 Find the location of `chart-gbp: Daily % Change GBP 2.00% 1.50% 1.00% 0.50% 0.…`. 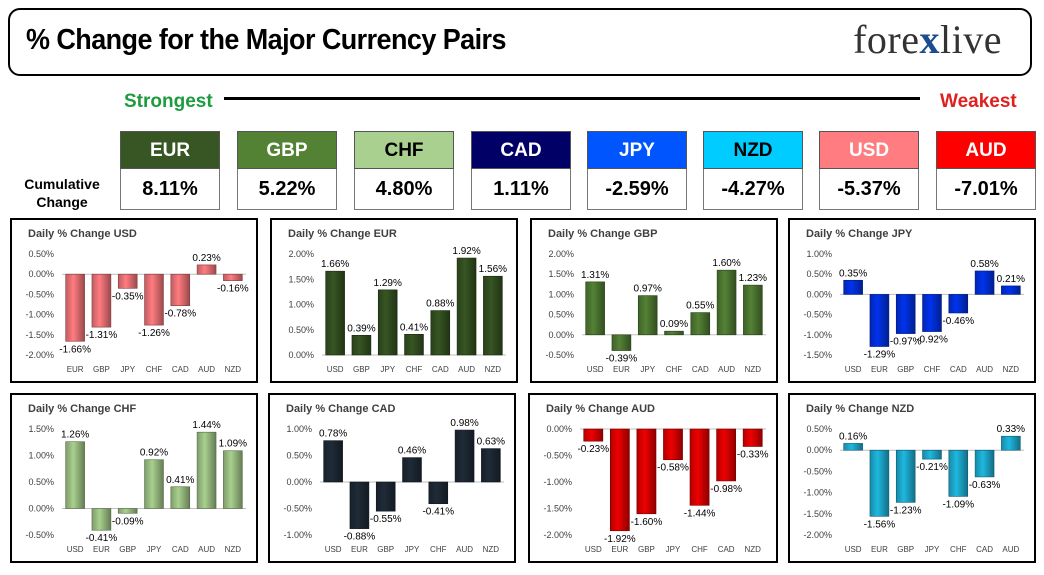

chart-gbp: Daily % Change GBP 2.00% 1.50% 1.00% 0.50% 0.… is located at coordinates (656, 301).